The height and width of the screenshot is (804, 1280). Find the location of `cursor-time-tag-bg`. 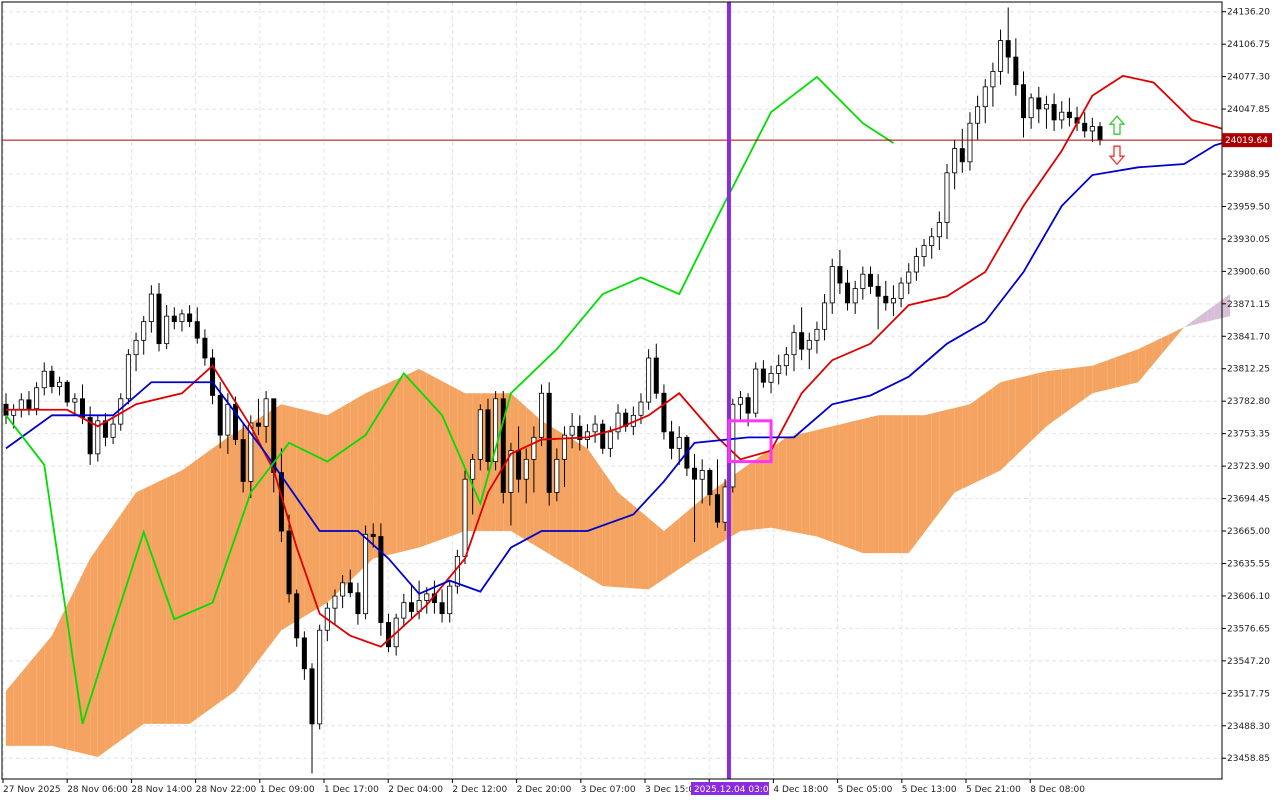

cursor-time-tag-bg is located at coordinates (729, 788).